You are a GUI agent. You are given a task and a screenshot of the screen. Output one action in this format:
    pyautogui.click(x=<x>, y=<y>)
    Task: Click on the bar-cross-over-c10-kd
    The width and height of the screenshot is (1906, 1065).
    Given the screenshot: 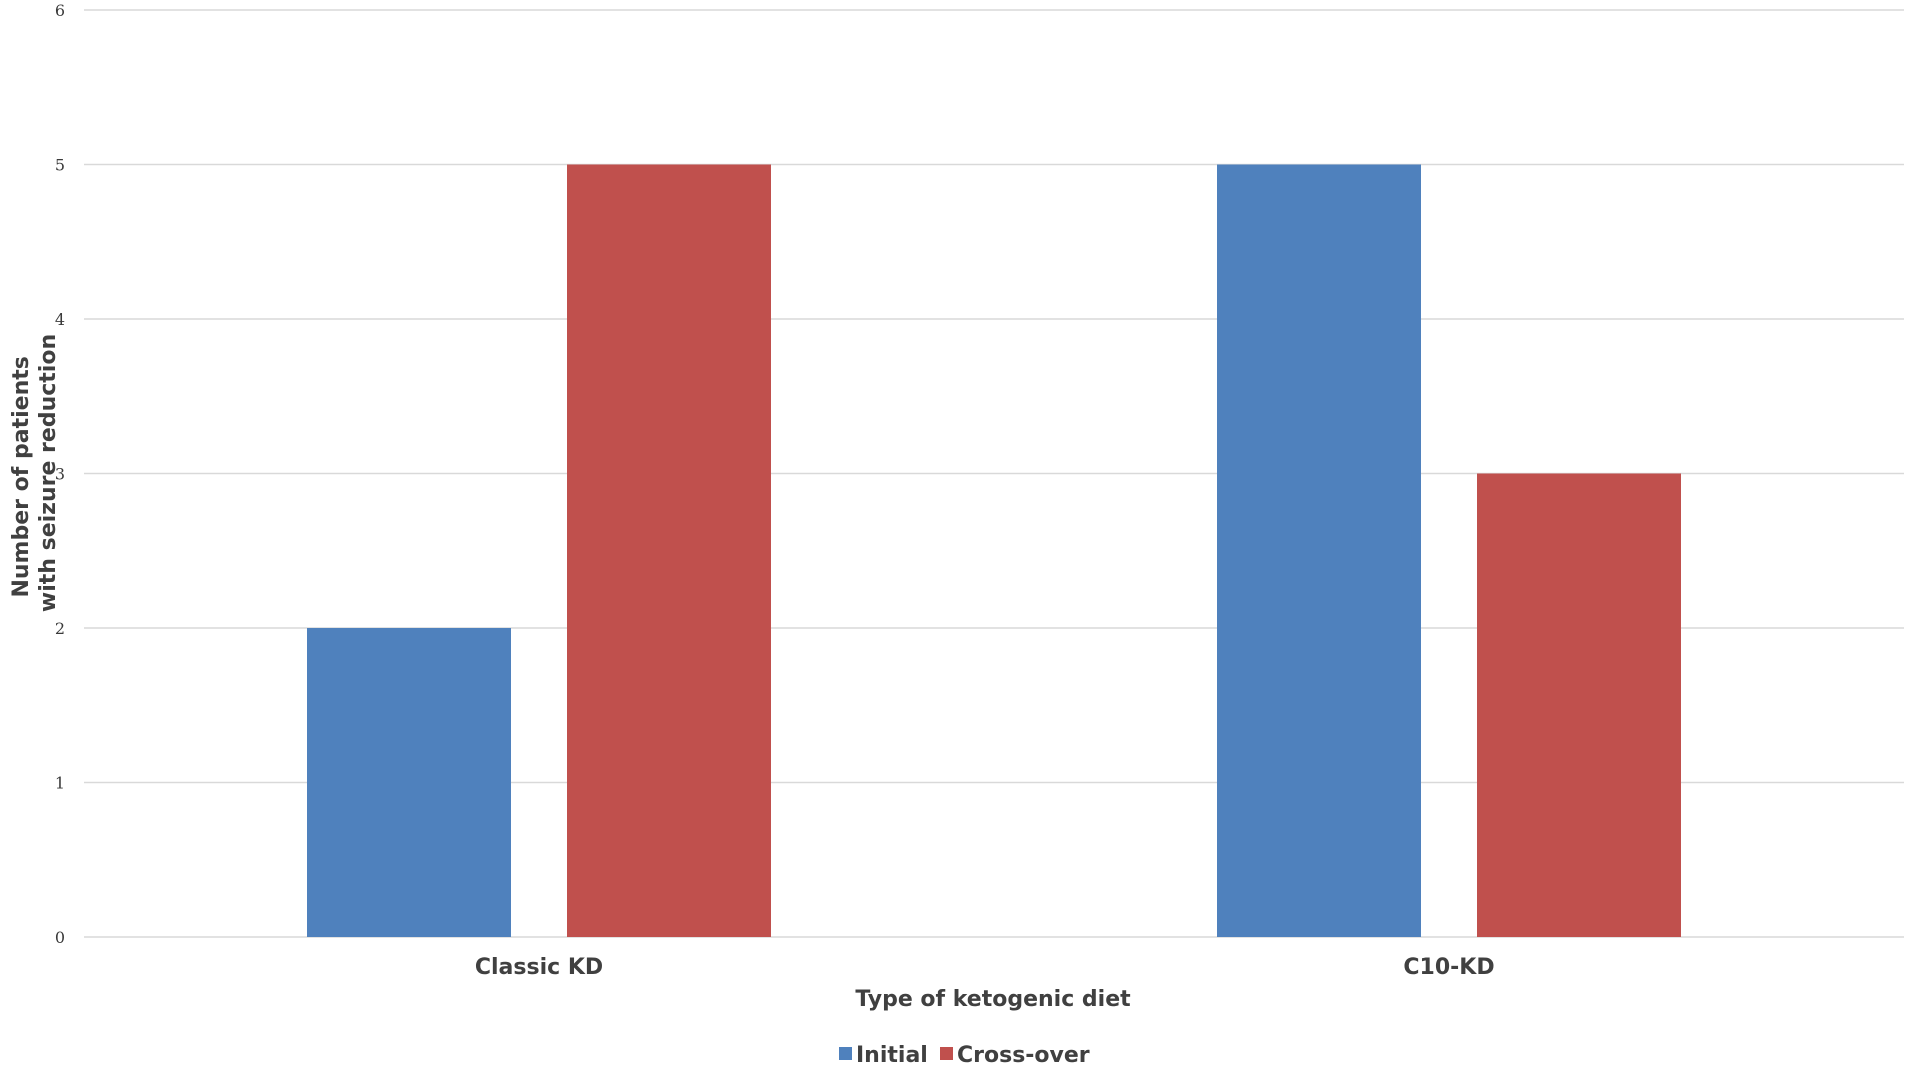 What is the action you would take?
    pyautogui.click(x=1579, y=705)
    